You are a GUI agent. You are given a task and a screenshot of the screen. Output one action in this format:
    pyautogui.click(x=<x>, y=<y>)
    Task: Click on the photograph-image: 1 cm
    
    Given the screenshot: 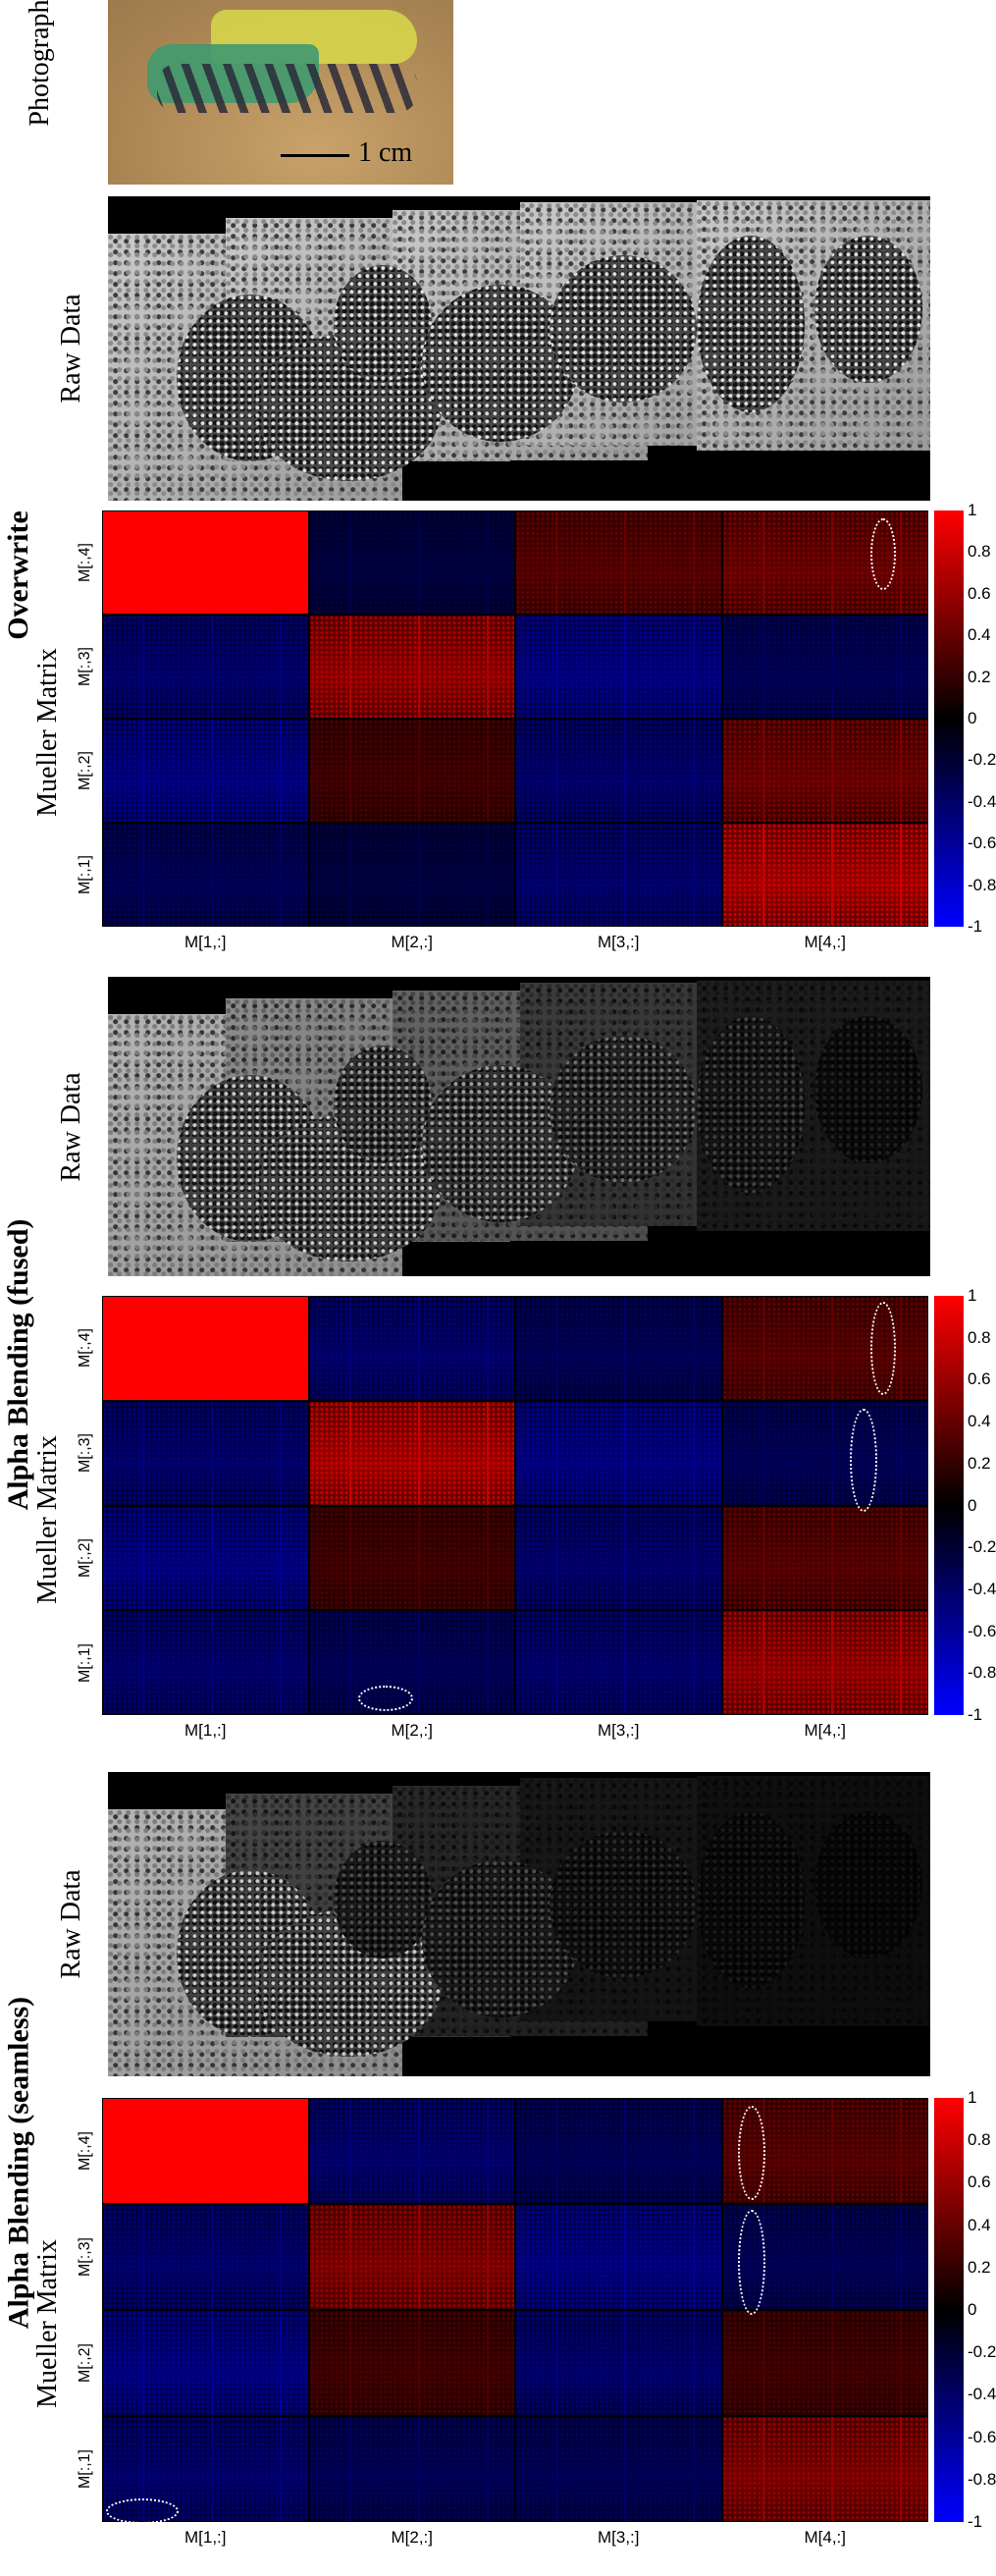 What is the action you would take?
    pyautogui.click(x=280, y=92)
    